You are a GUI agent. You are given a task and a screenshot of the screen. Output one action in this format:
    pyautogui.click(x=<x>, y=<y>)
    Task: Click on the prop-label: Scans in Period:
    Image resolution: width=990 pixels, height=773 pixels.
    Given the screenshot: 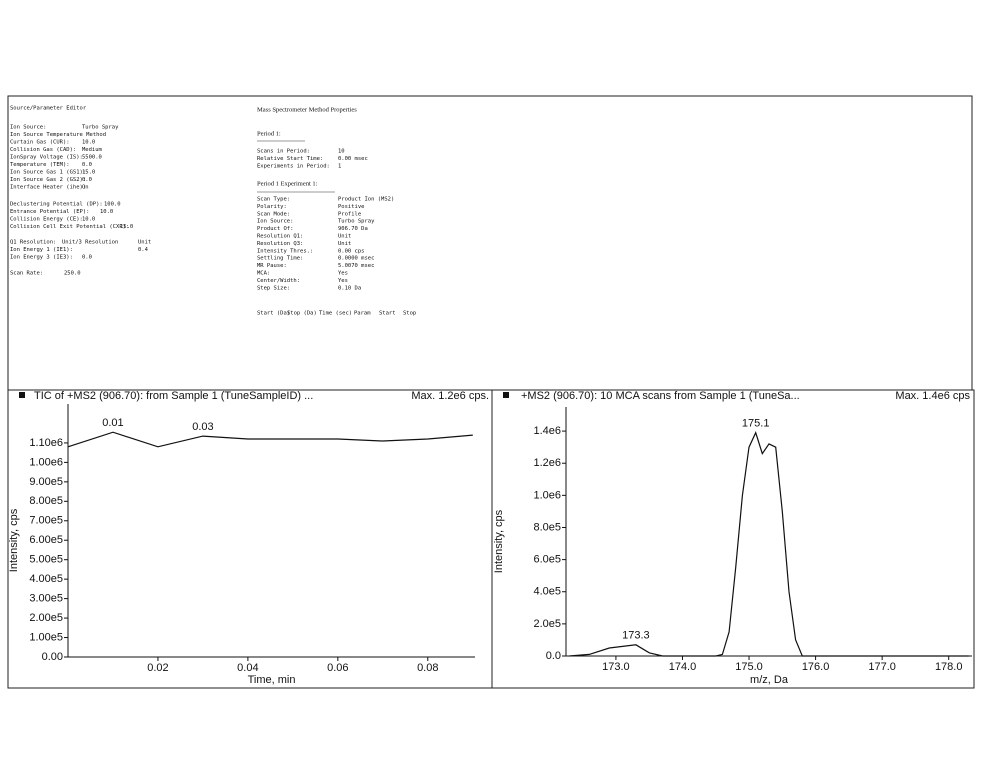 What is the action you would take?
    pyautogui.click(x=283, y=152)
    